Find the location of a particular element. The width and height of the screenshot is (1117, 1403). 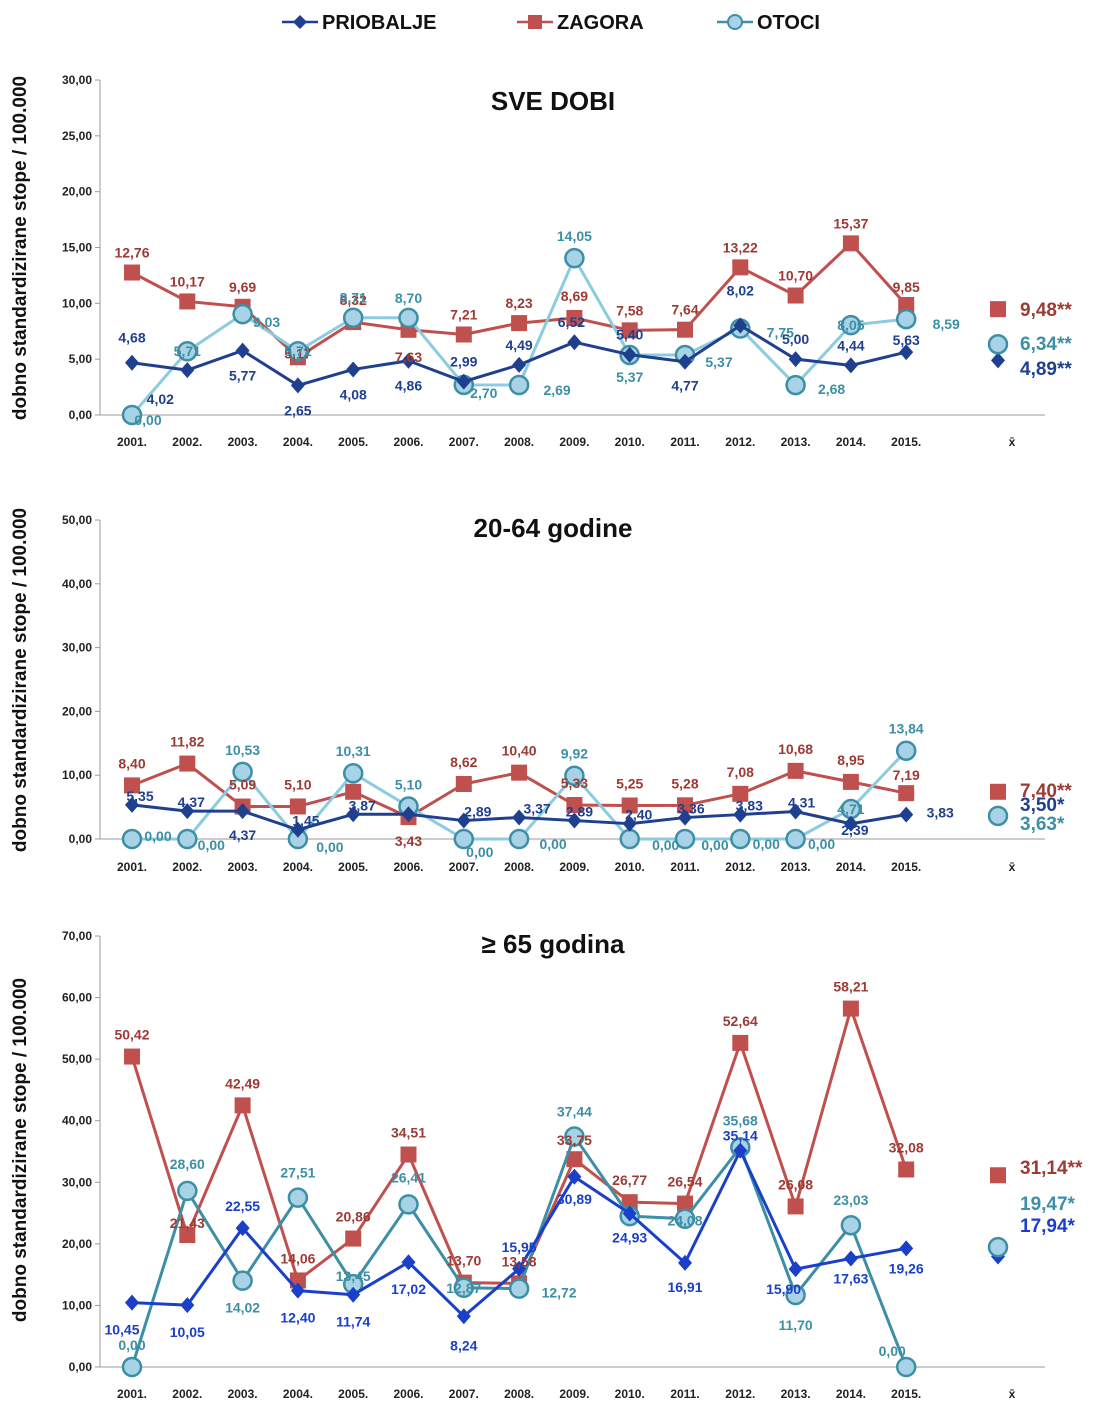

data-label-priobalje: 30,89 is located at coordinates (574, 1199).